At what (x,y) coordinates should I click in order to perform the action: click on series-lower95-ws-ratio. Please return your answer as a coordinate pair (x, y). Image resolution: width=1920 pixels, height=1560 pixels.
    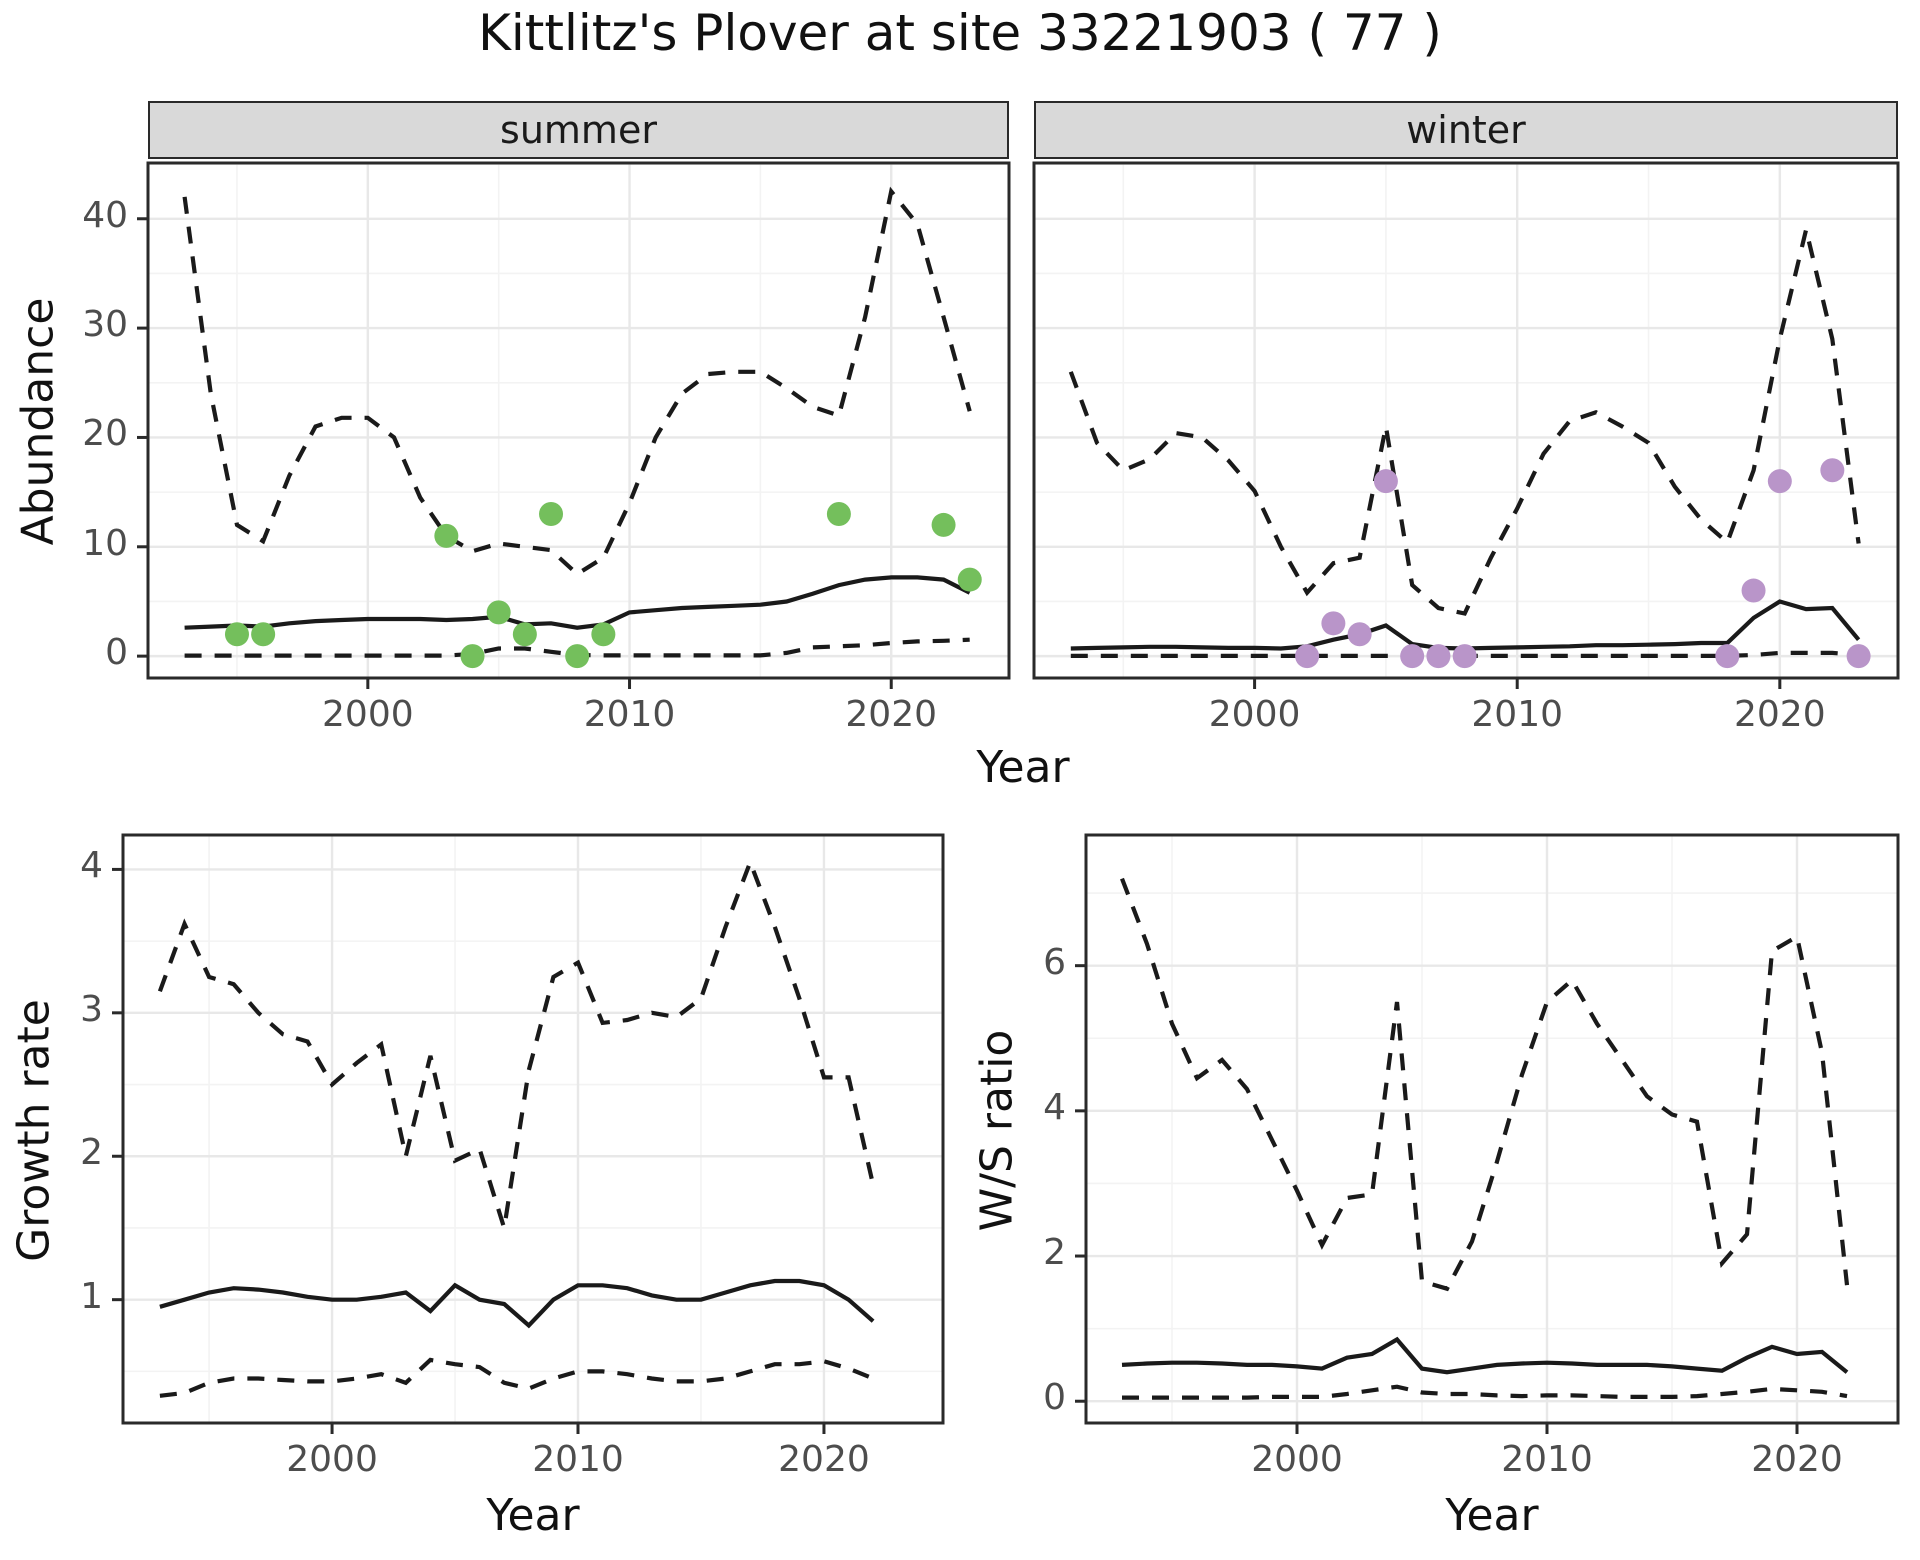
    Looking at the image, I should click on (1485, 1392).